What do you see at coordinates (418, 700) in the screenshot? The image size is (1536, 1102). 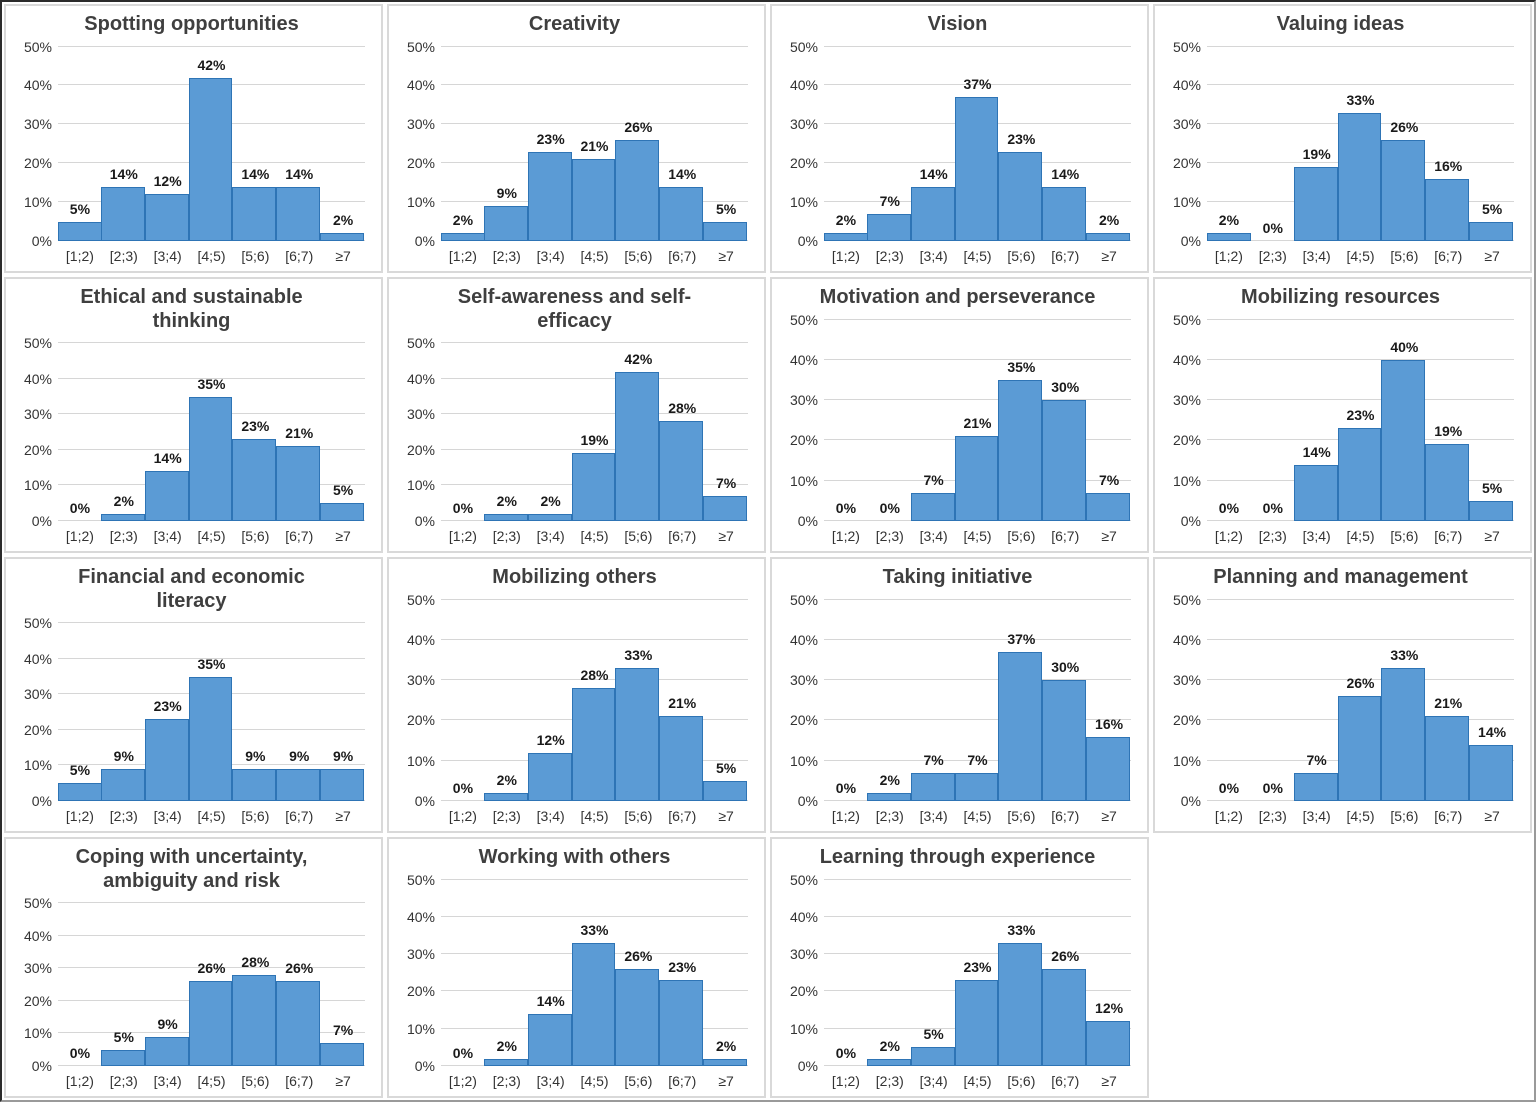 I see `y-axis: 0% 10% 20% 30% 40% 50%` at bounding box center [418, 700].